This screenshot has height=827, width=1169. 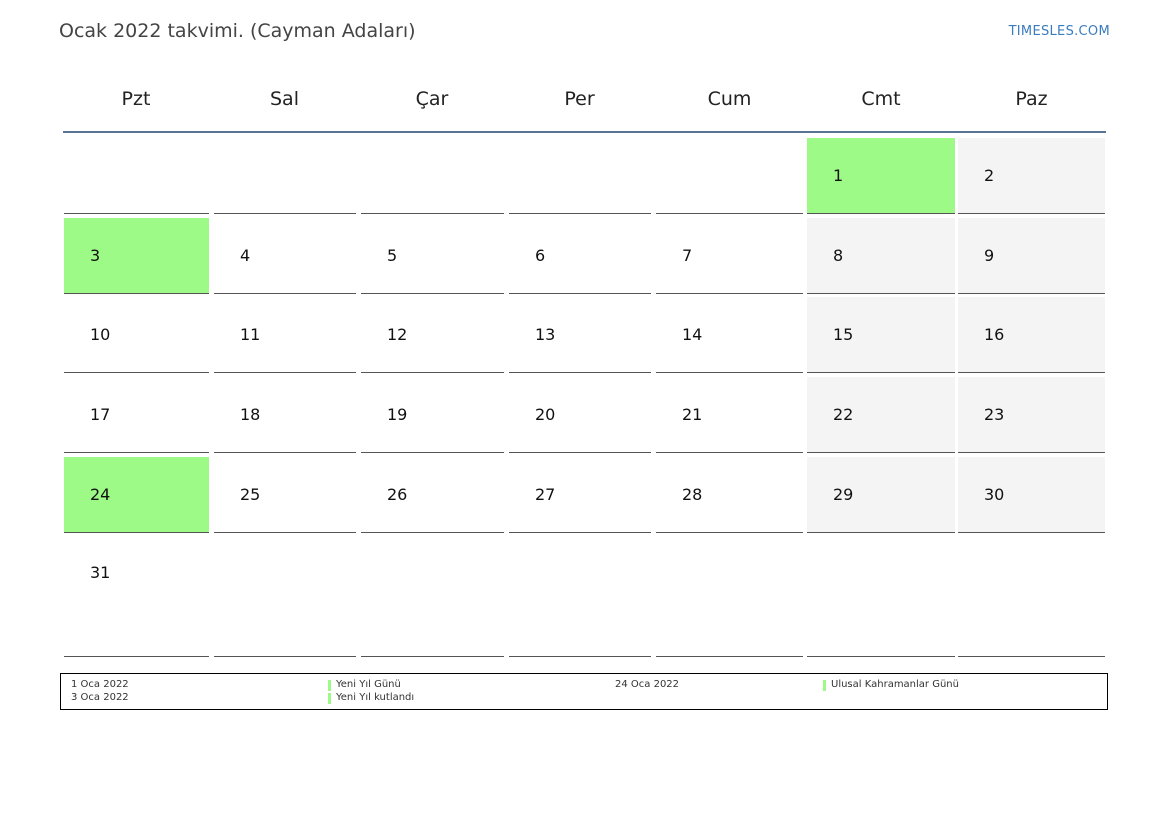 What do you see at coordinates (545, 494) in the screenshot?
I see `day-number: 27` at bounding box center [545, 494].